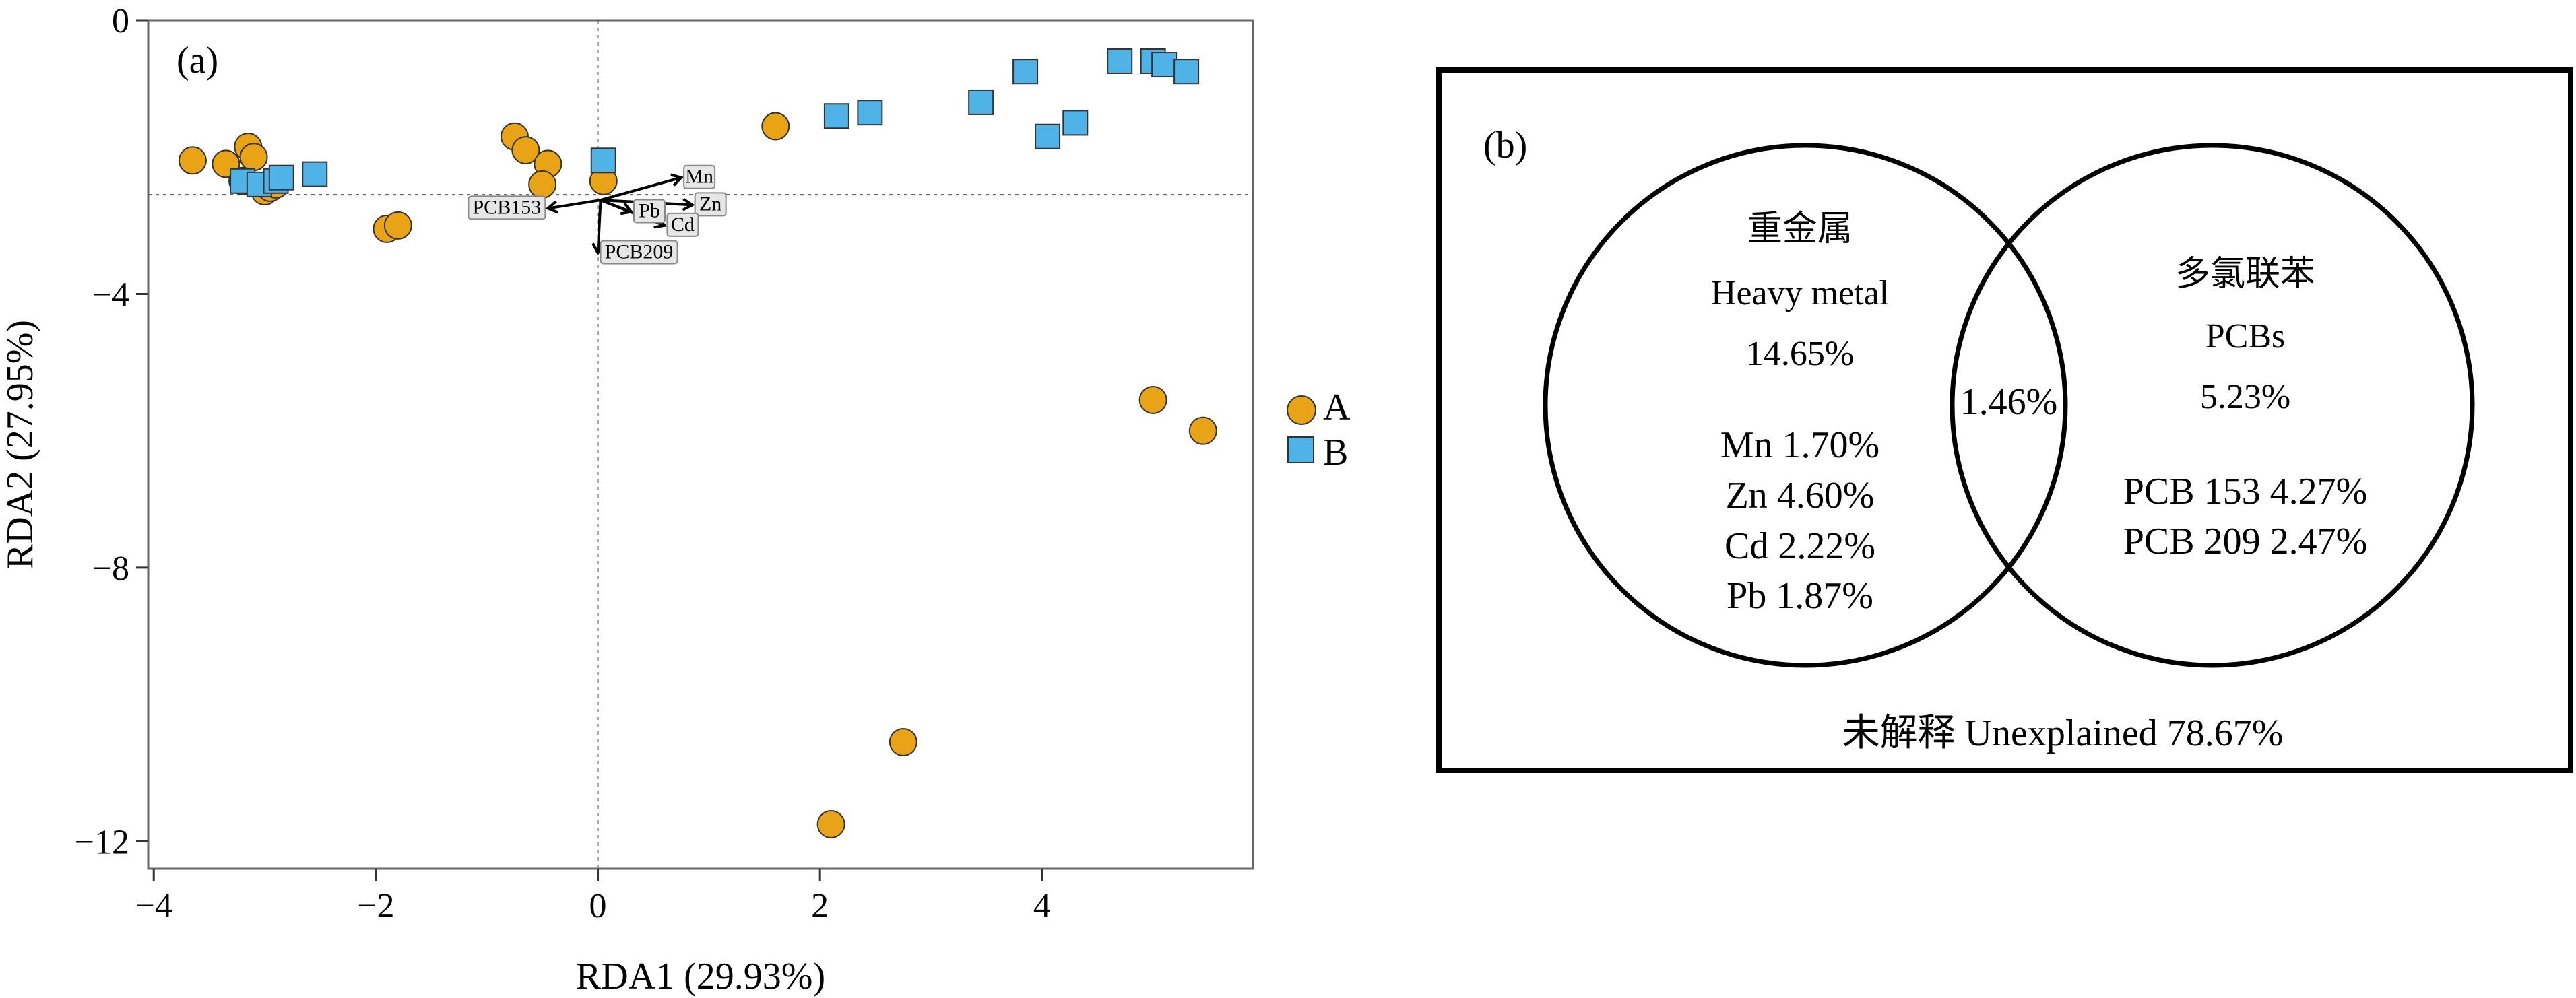  What do you see at coordinates (1800, 445) in the screenshot?
I see `heavy-metal-item-mn: Mn 1.70%` at bounding box center [1800, 445].